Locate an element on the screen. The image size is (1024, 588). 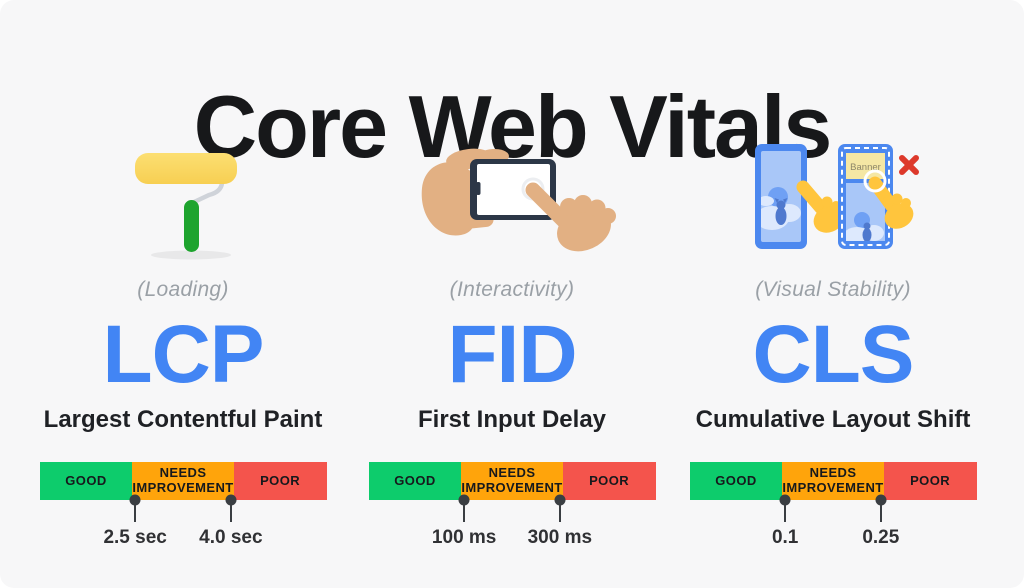
roller-sleeve is located at coordinates (186, 168).